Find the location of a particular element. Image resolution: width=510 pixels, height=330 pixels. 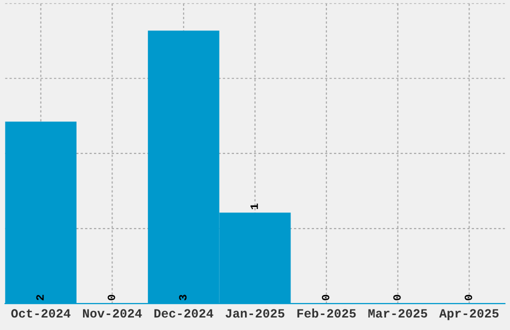

data-label: 3 is located at coordinates (183, 297).